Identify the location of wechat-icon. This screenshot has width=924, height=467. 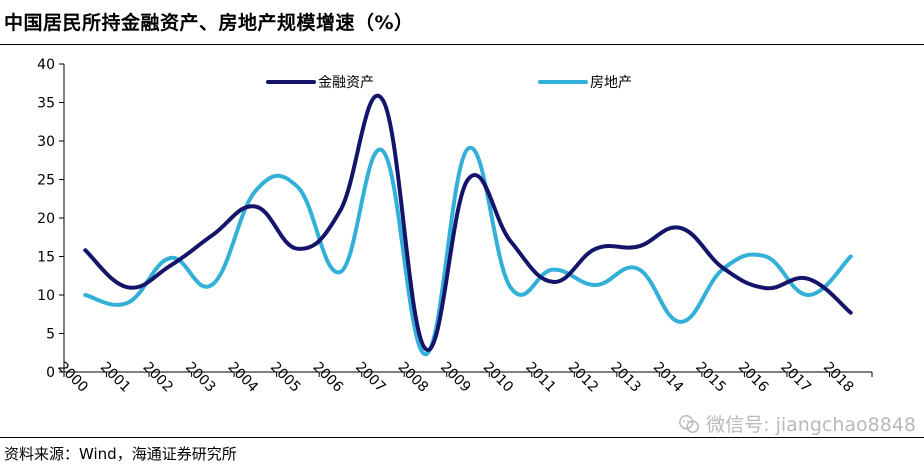
(689, 423).